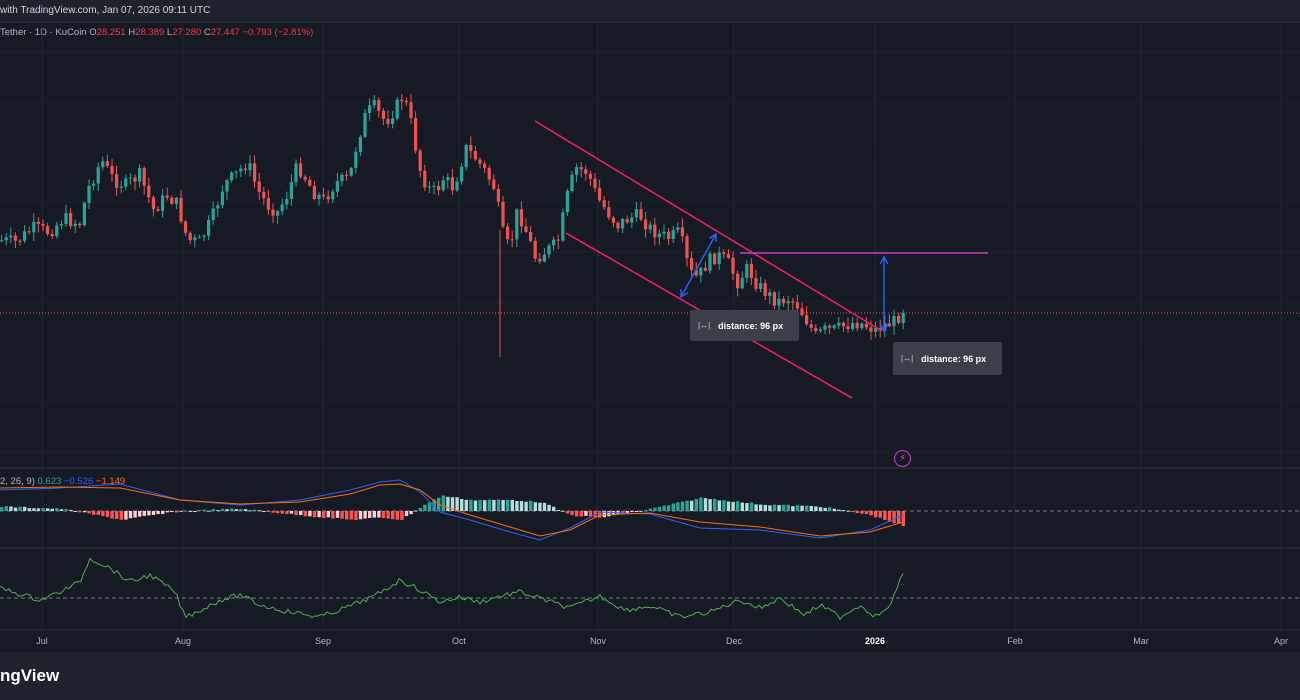 The height and width of the screenshot is (700, 1300). Describe the element at coordinates (902, 458) in the screenshot. I see `lightning-alert-icon: ⚡` at that location.